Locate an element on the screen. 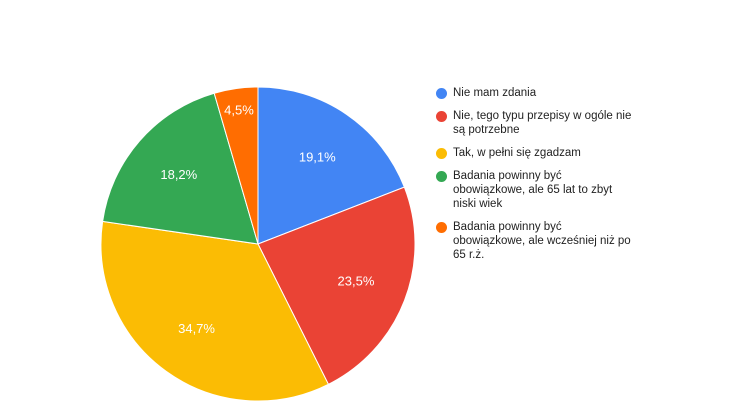  slice-label-3: 18,2% is located at coordinates (178, 174).